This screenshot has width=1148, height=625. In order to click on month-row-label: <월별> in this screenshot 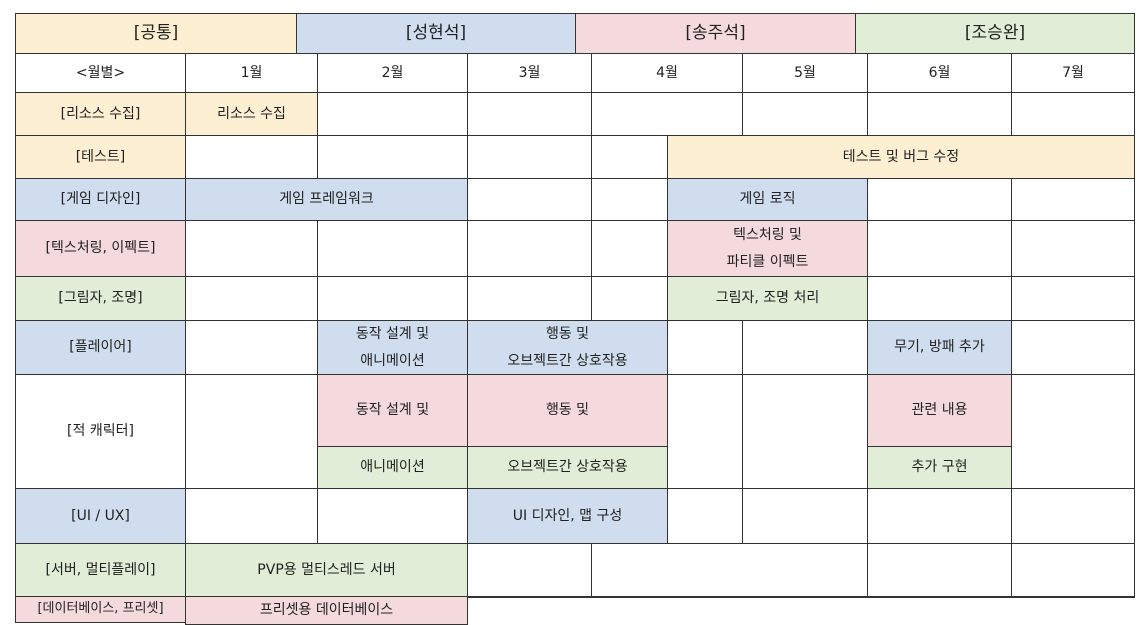, I will do `click(100, 73)`.